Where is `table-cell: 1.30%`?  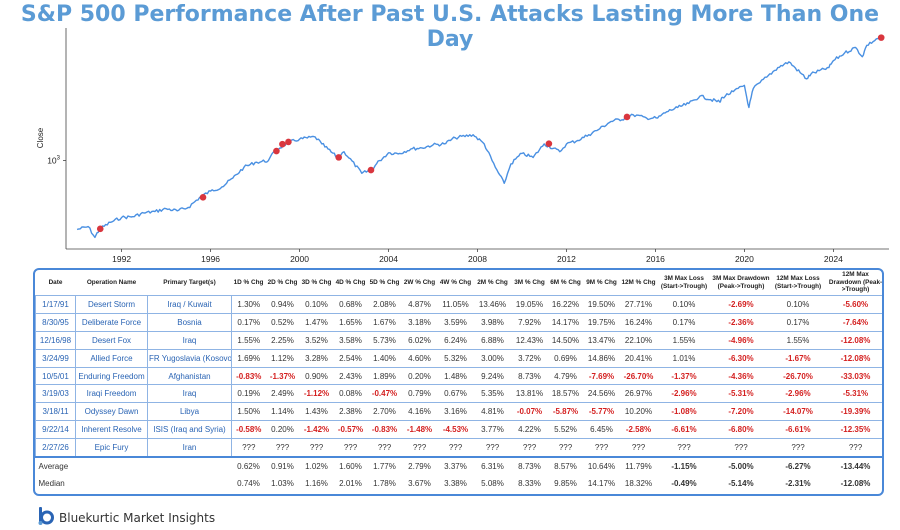 table-cell: 1.30% is located at coordinates (248, 304).